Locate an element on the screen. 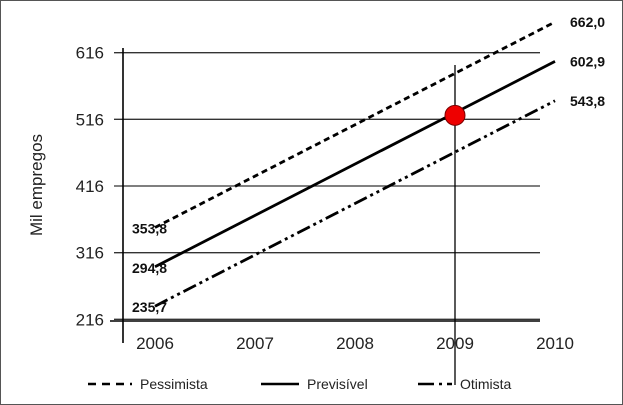  y-tick-label: 516 is located at coordinates (90, 119).